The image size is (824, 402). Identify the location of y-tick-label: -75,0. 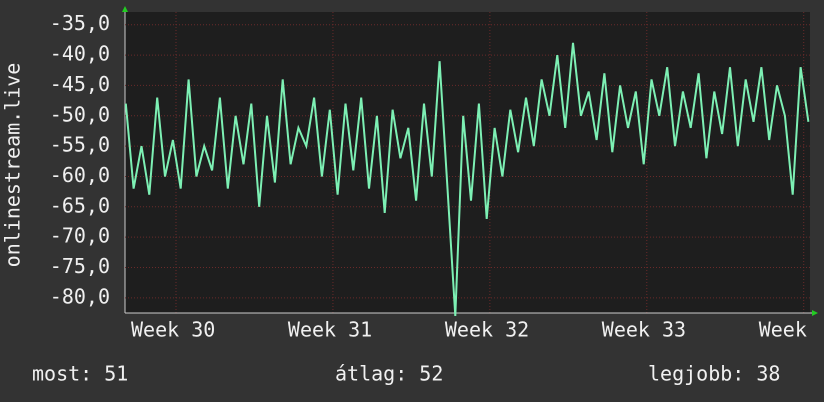
(80, 266).